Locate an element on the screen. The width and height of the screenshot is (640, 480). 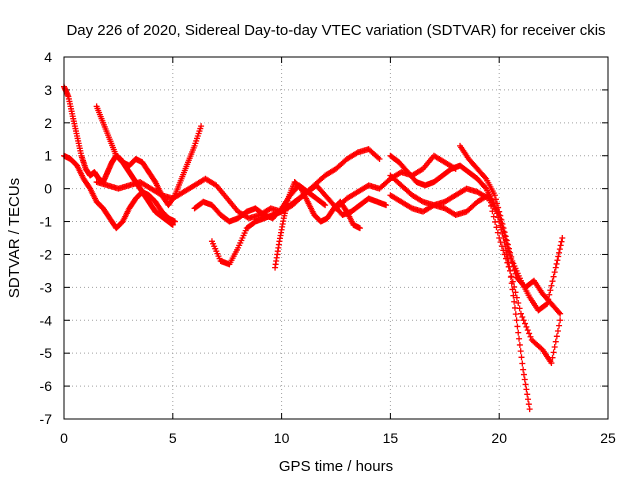
y-tick-label: 2 is located at coordinates (48, 123).